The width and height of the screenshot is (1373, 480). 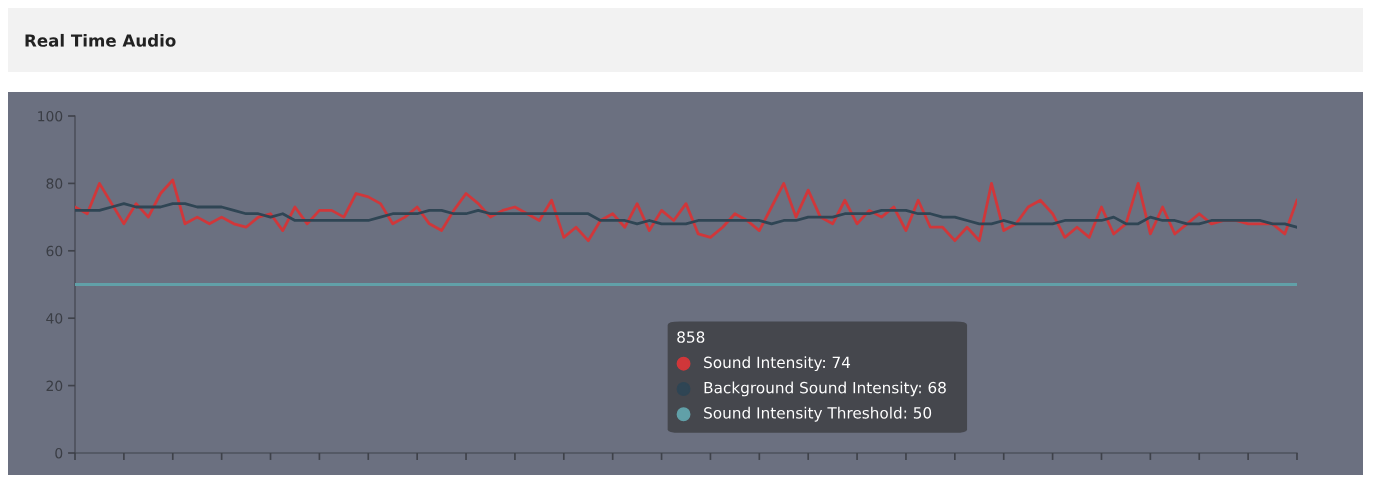 What do you see at coordinates (54, 251) in the screenshot?
I see `y-tick-label: 60` at bounding box center [54, 251].